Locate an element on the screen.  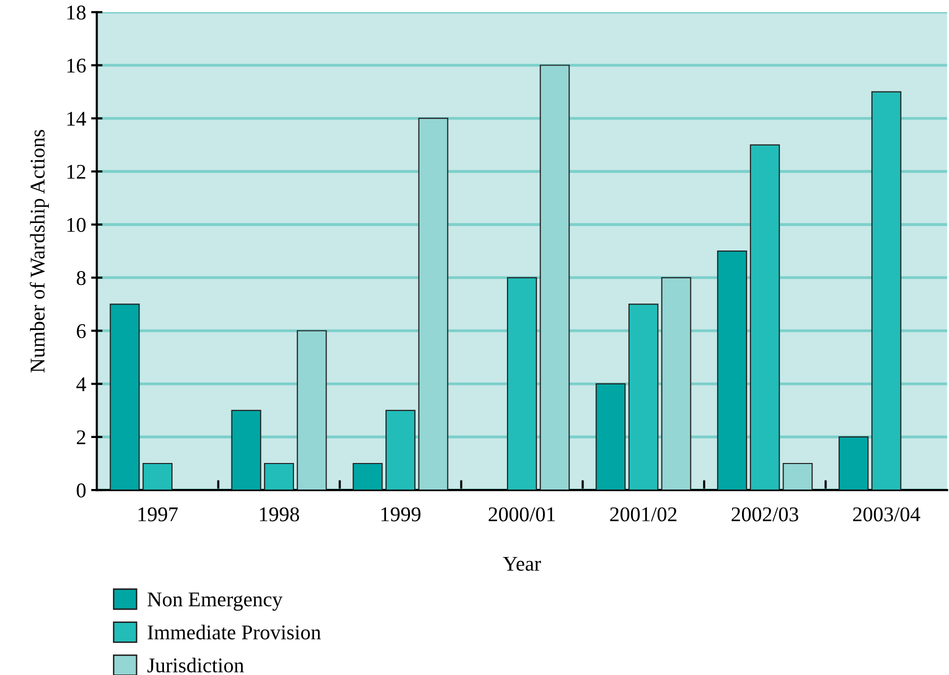
x-tick-label: 2001/02 is located at coordinates (643, 514).